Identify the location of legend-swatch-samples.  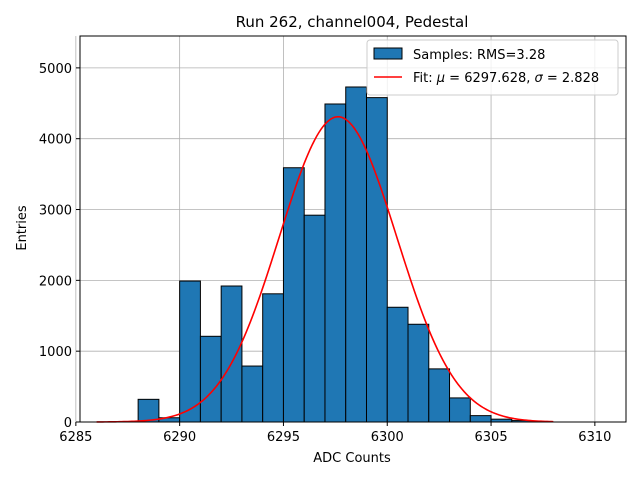
(388, 53).